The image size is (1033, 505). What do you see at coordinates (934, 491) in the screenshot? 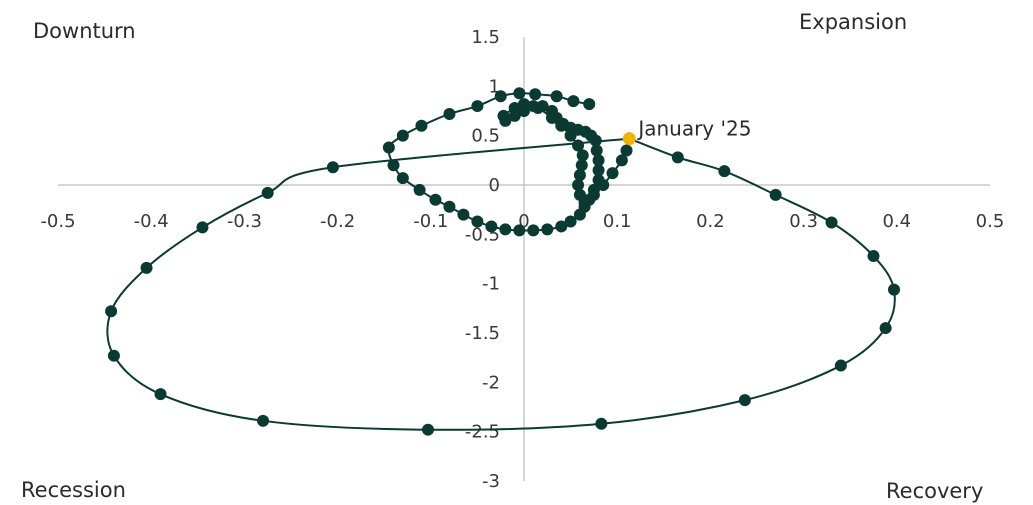
I see `quadrant-label-recovery: Recovery` at bounding box center [934, 491].